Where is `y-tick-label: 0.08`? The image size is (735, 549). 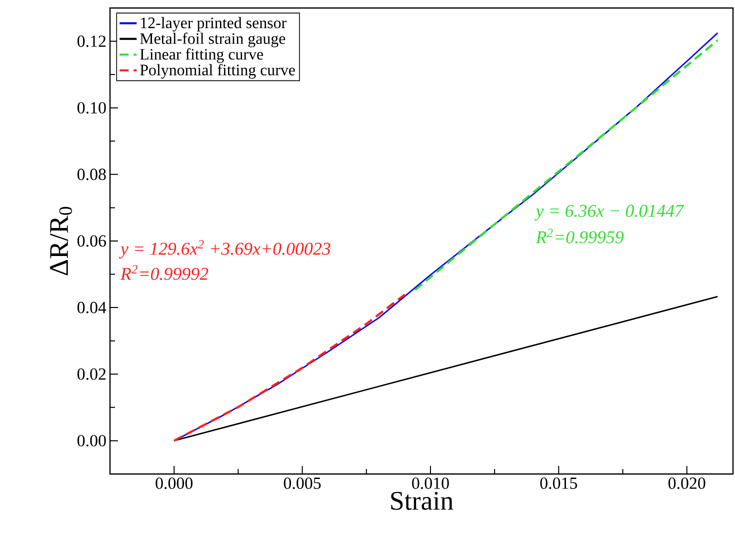
y-tick-label: 0.08 is located at coordinates (91, 174).